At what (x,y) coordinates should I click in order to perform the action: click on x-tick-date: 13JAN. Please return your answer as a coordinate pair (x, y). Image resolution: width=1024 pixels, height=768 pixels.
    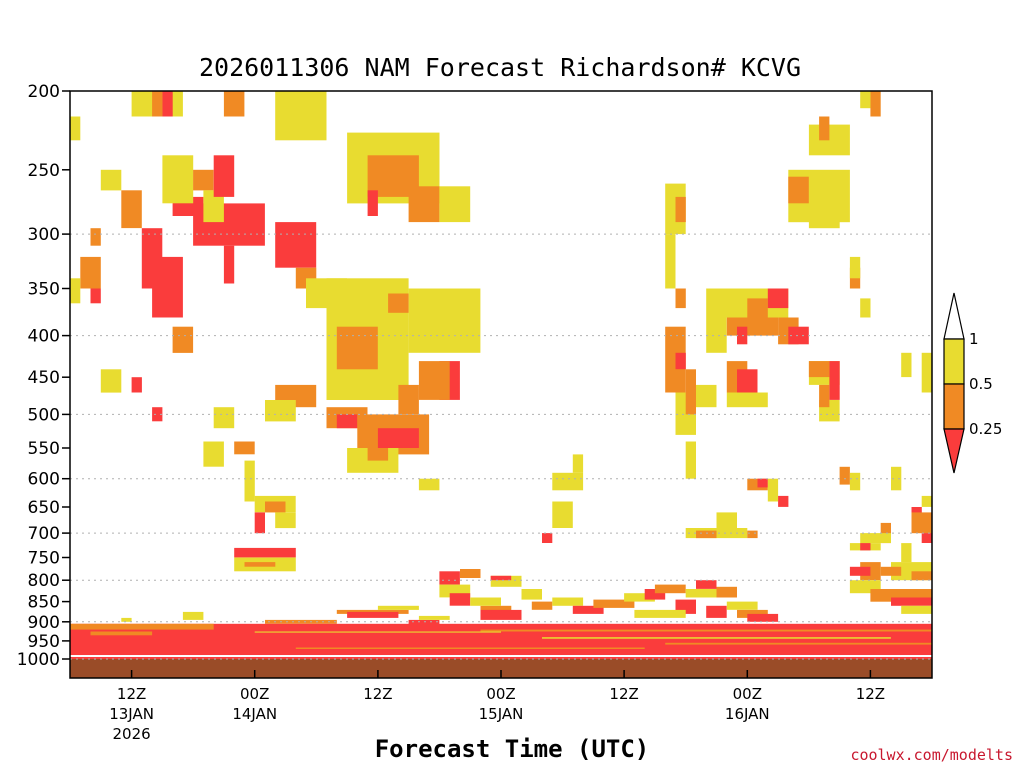
    Looking at the image, I should click on (131, 714).